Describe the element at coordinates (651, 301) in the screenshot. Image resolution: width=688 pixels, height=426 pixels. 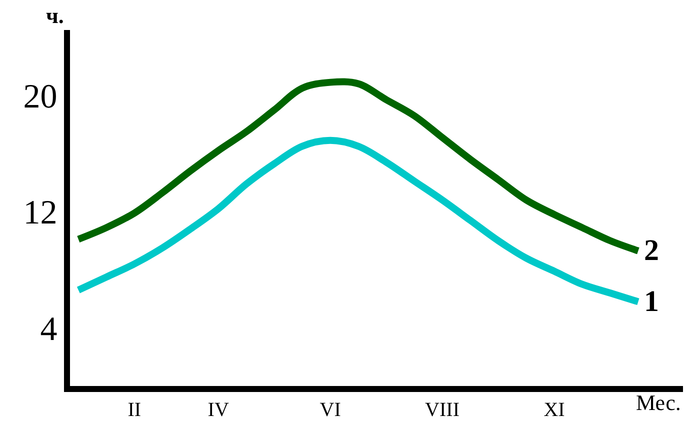
I see `series-label: 1` at that location.